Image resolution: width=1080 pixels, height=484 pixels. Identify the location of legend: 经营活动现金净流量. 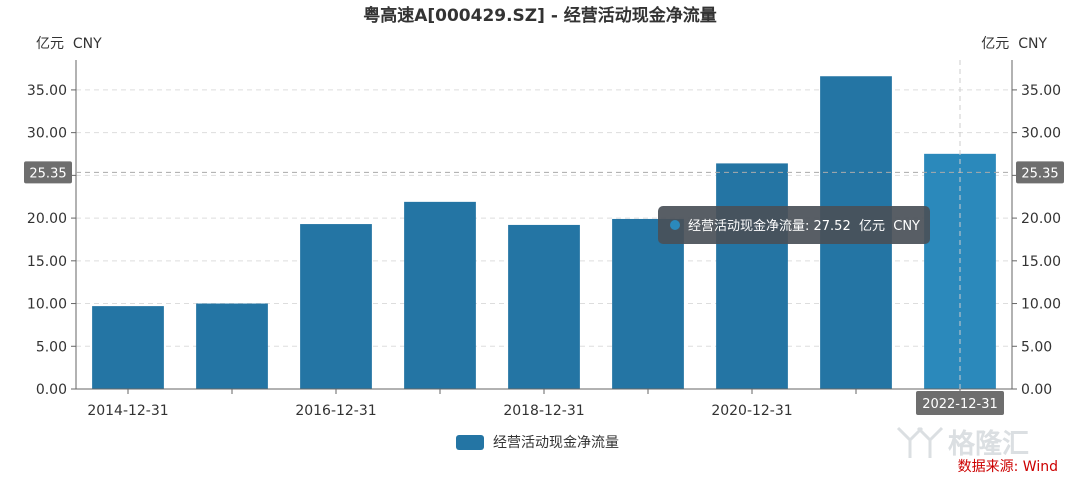
(537, 443).